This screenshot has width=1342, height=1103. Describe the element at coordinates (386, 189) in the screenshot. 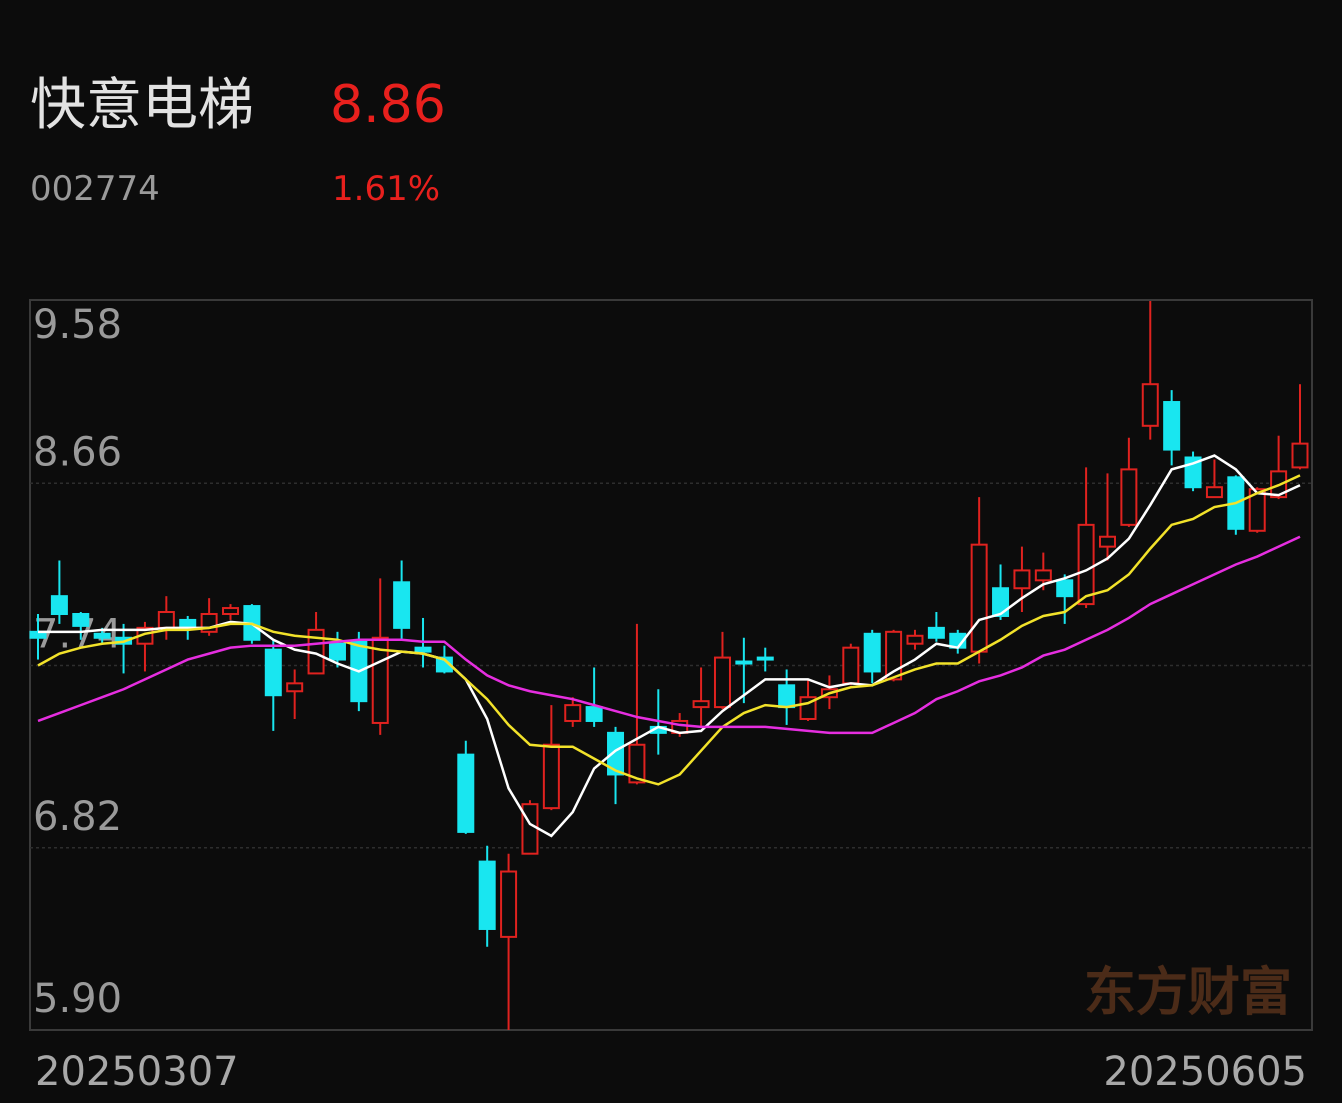

I see `stock-change: 1.61%` at that location.